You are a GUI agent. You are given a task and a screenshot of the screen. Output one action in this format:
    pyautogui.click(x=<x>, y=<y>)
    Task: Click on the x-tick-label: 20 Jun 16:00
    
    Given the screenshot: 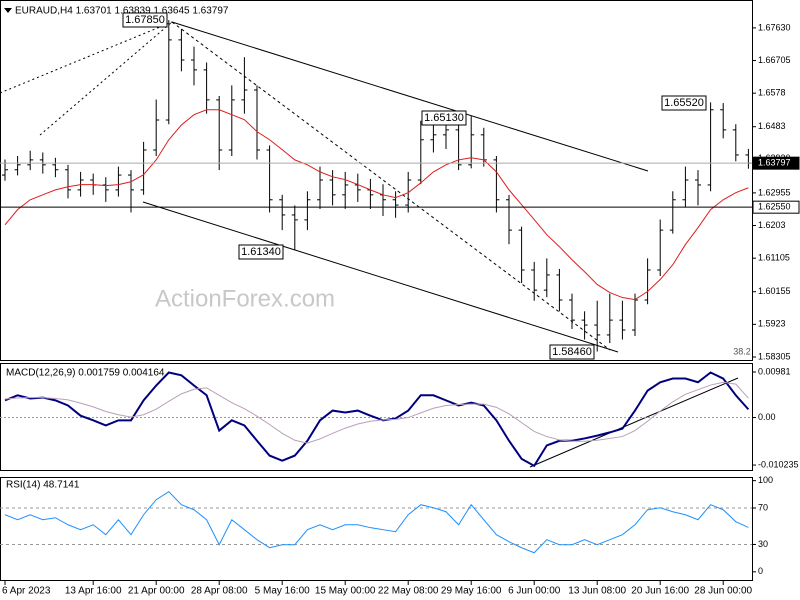 What is the action you would take?
    pyautogui.click(x=660, y=591)
    